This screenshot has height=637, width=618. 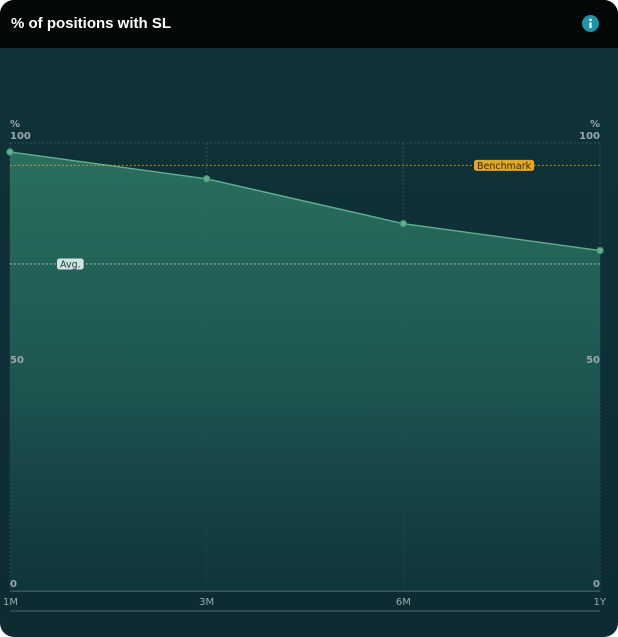 What do you see at coordinates (309, 24) in the screenshot?
I see `card-header: % of positions with SL` at bounding box center [309, 24].